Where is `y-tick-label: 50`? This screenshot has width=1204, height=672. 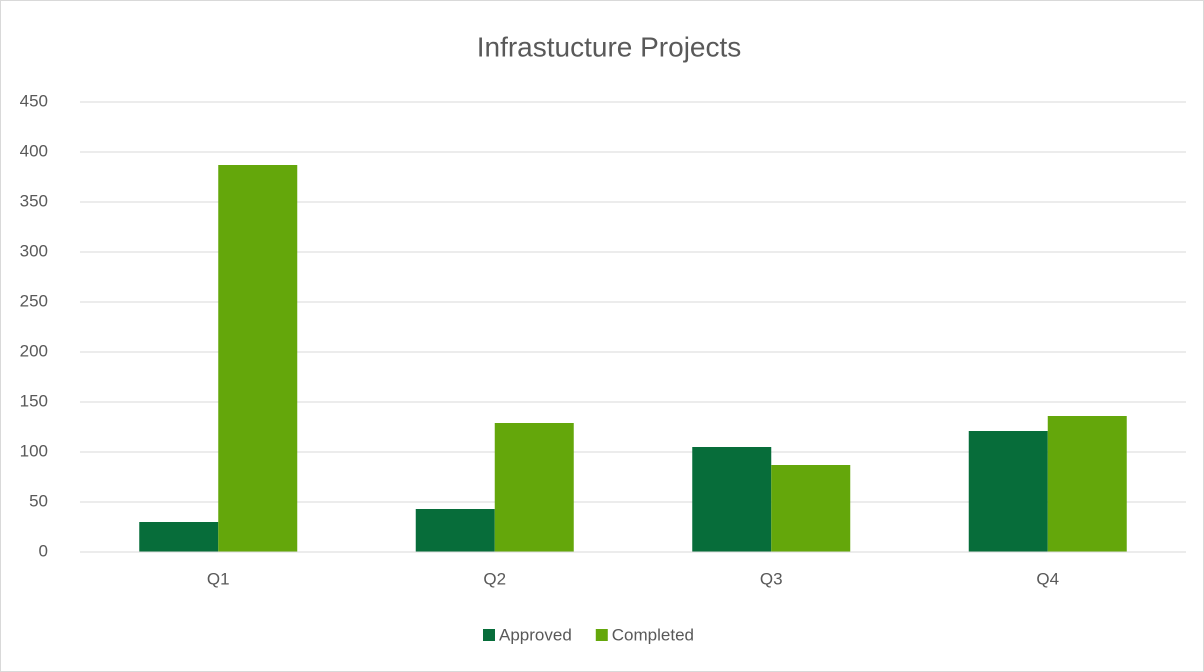 y-tick-label: 50 is located at coordinates (38, 500).